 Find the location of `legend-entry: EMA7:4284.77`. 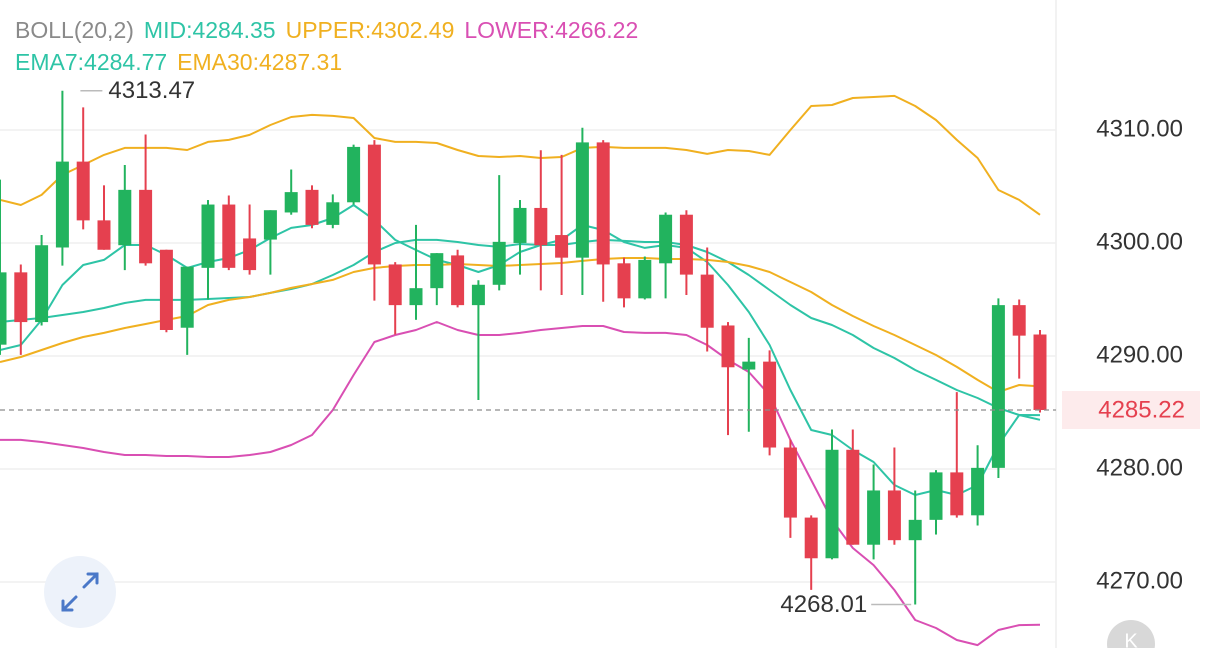

legend-entry: EMA7:4284.77 is located at coordinates (91, 62).